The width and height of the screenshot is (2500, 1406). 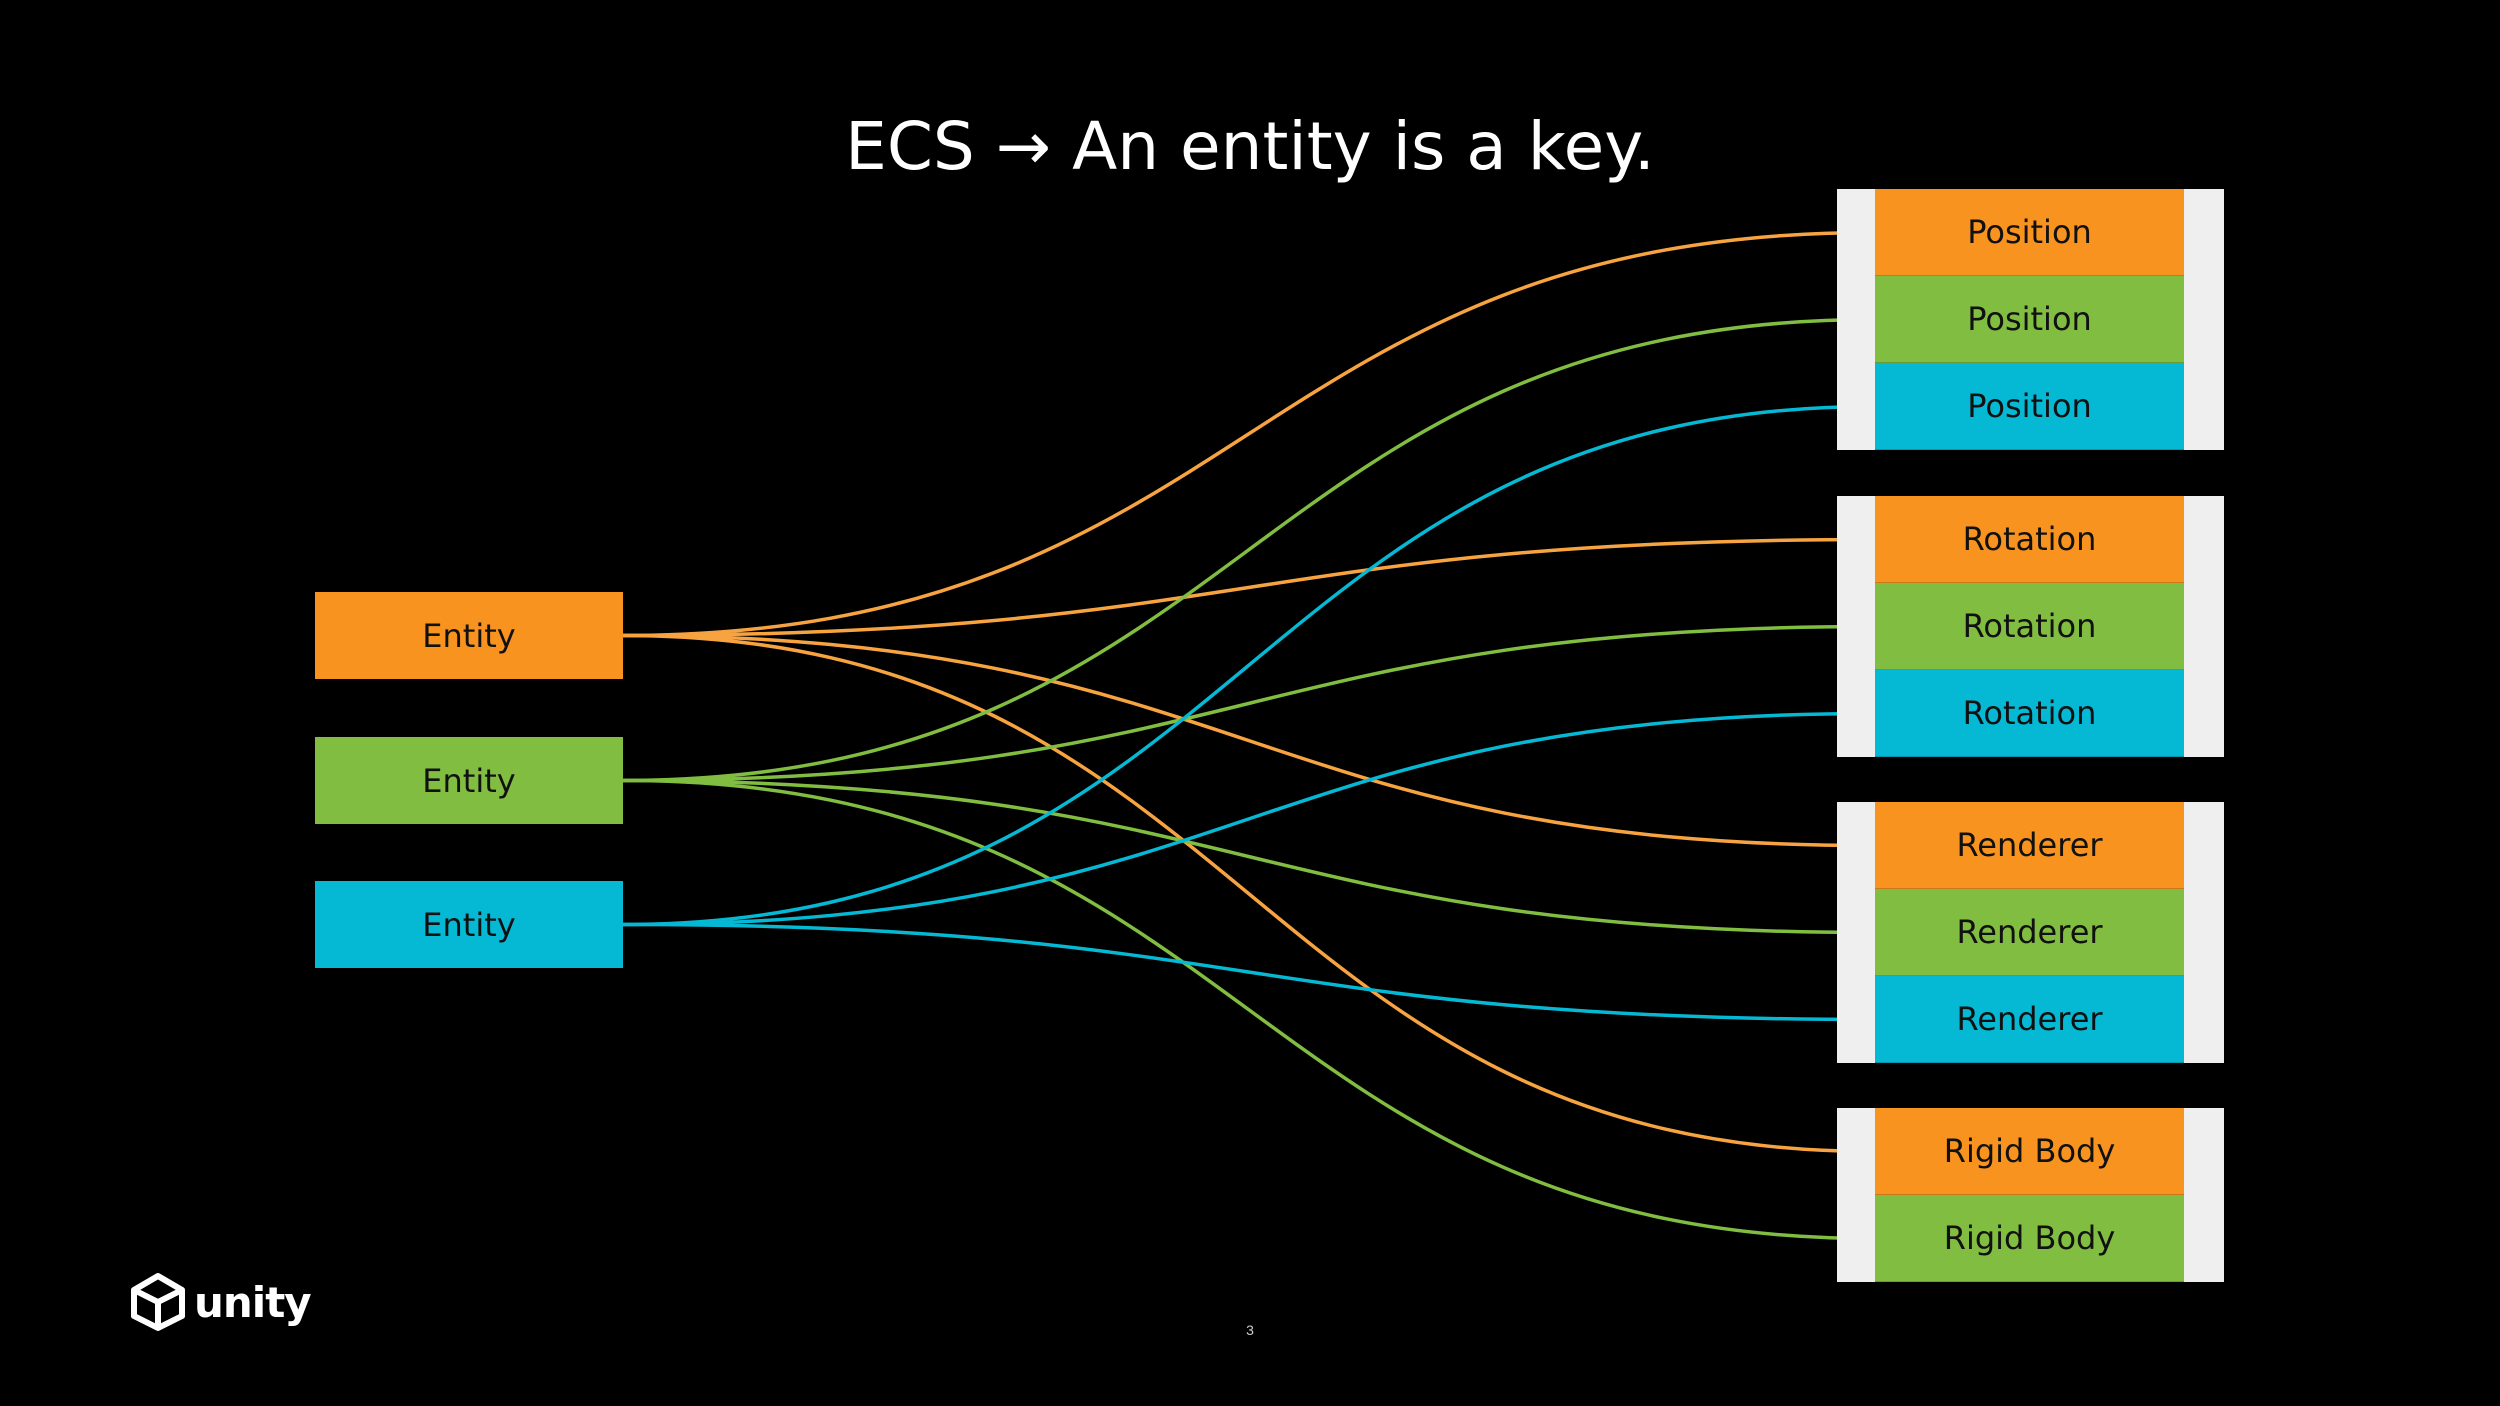 What do you see at coordinates (469, 924) in the screenshot?
I see `entity-box-cyan: Entity` at bounding box center [469, 924].